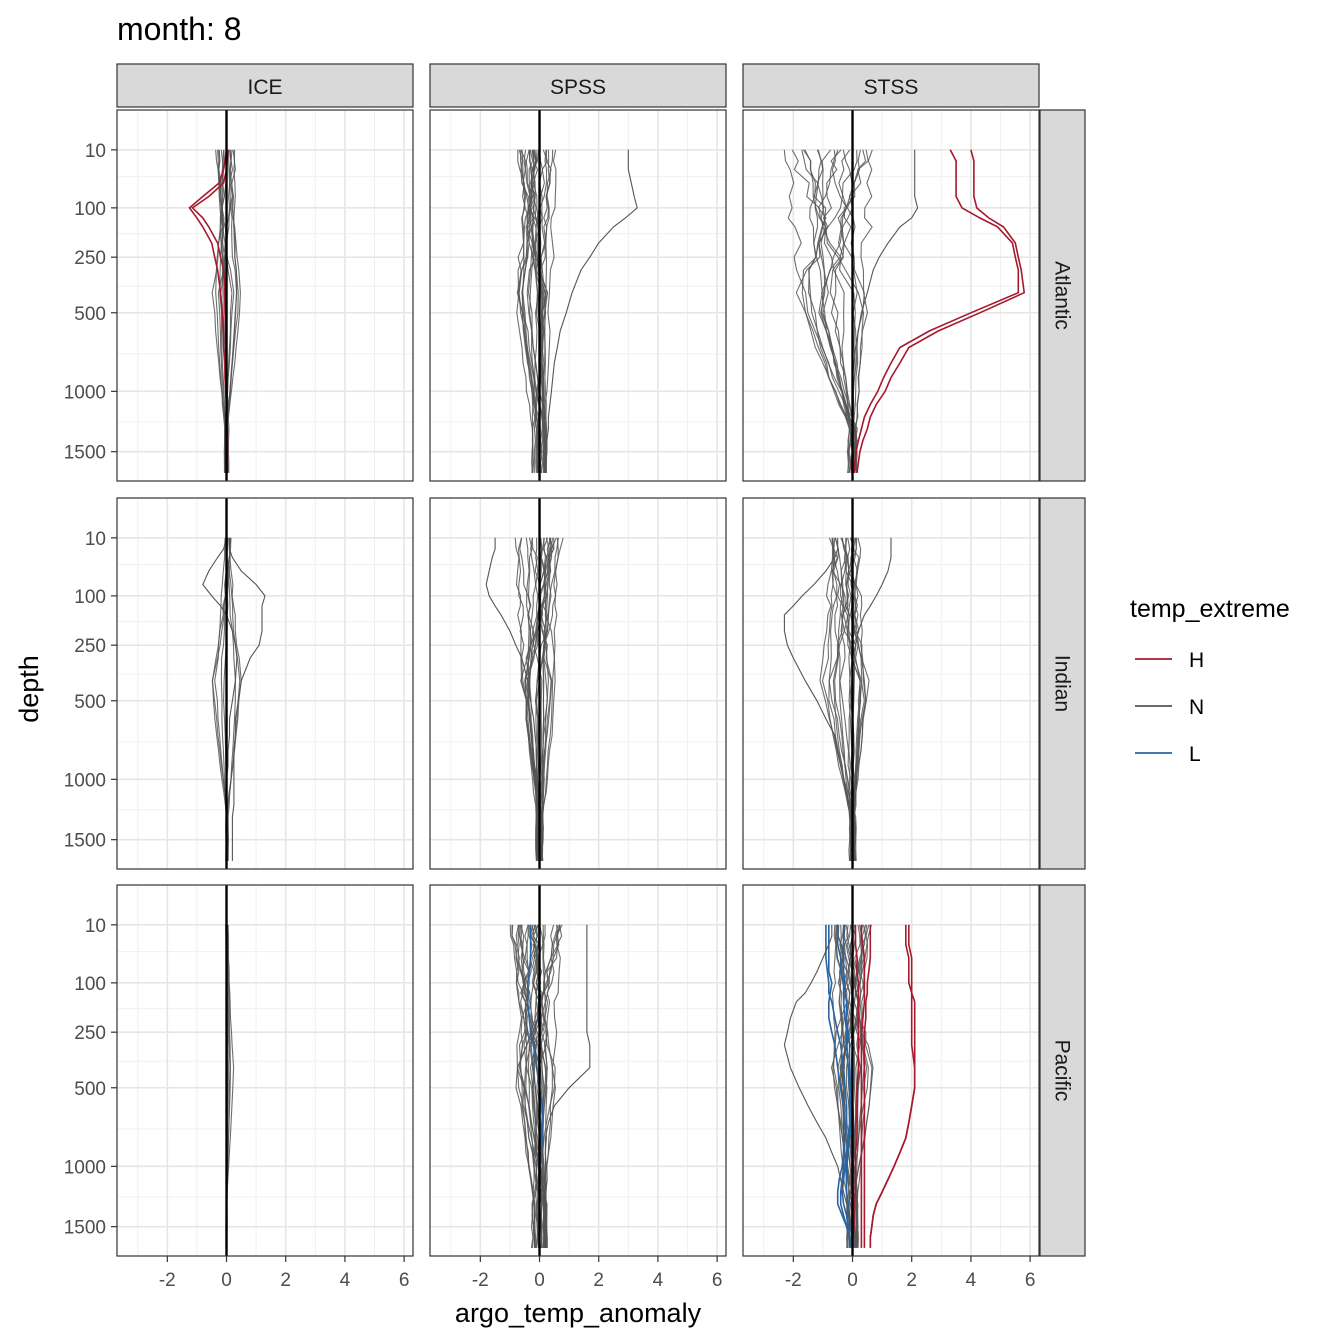 The width and height of the screenshot is (1344, 1344). What do you see at coordinates (1062, 295) in the screenshot?
I see `row-strip-label: Atlantic` at bounding box center [1062, 295].